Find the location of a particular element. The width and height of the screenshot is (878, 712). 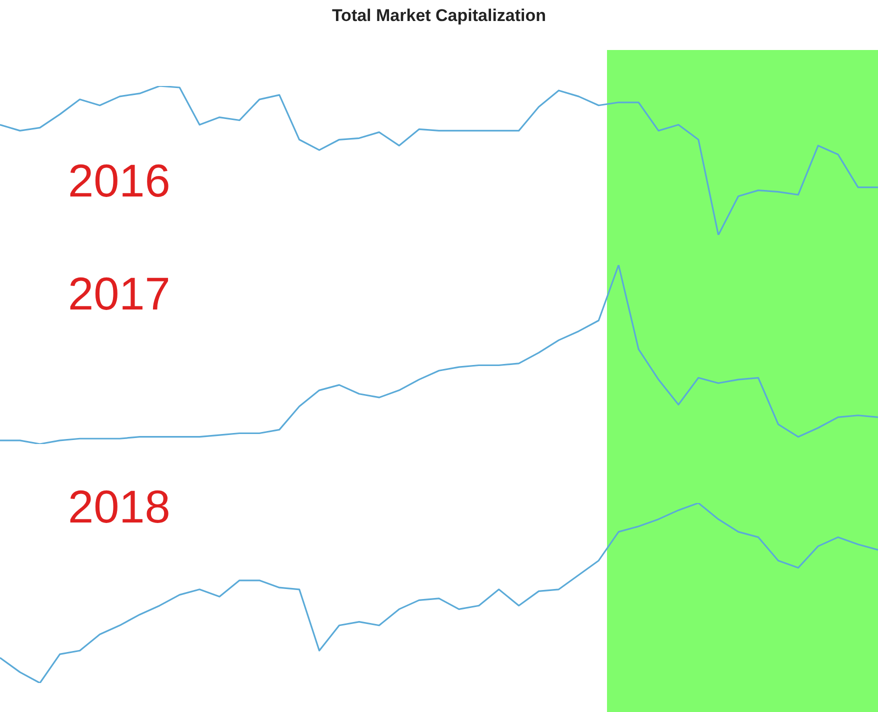

annotation: 2017 is located at coordinates (119, 294).